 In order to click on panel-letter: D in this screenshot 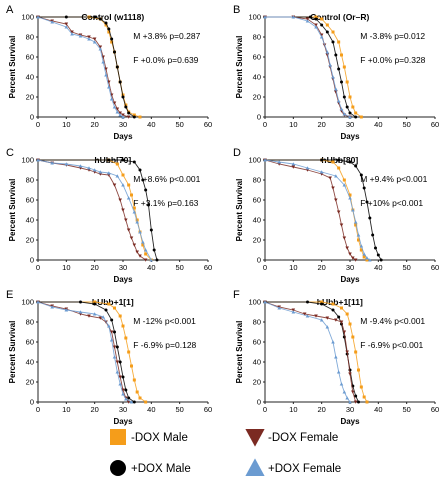, I will do `click(237, 153)`.